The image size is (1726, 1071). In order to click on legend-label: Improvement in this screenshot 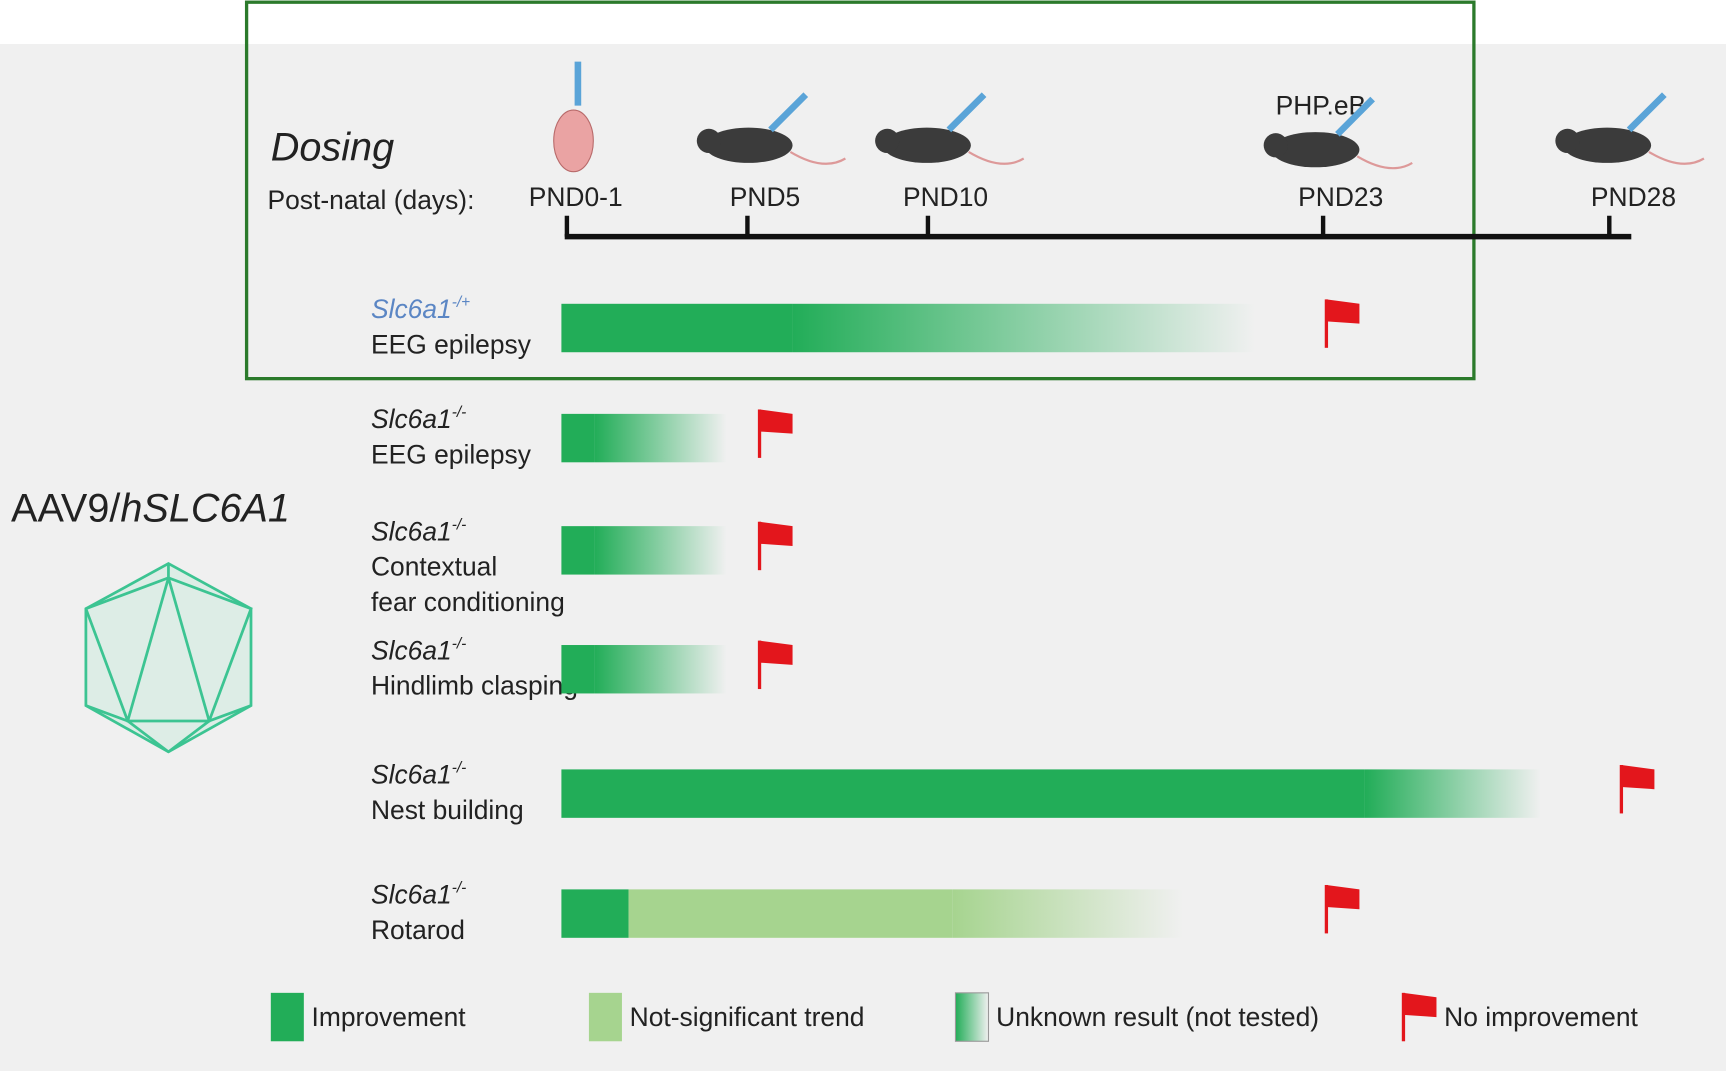, I will do `click(389, 1017)`.